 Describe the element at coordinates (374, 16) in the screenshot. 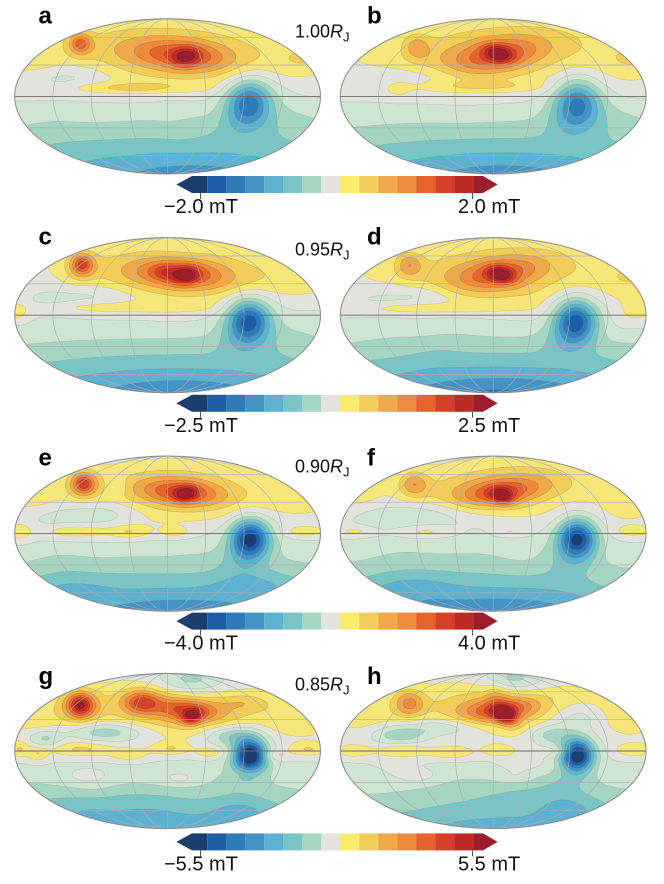

I see `svg-text: b` at that location.